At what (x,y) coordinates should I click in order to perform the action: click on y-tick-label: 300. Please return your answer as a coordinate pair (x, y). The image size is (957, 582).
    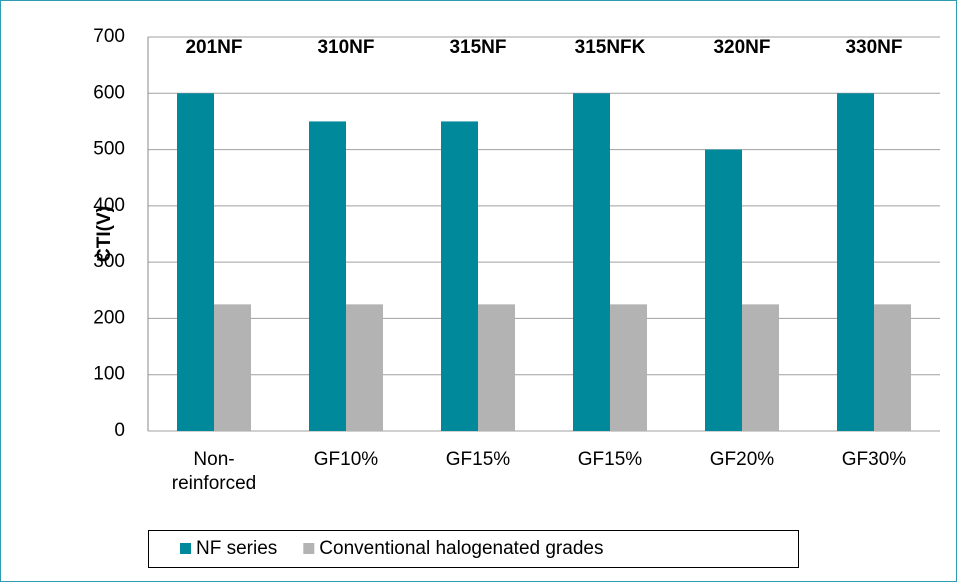
    Looking at the image, I should click on (109, 261).